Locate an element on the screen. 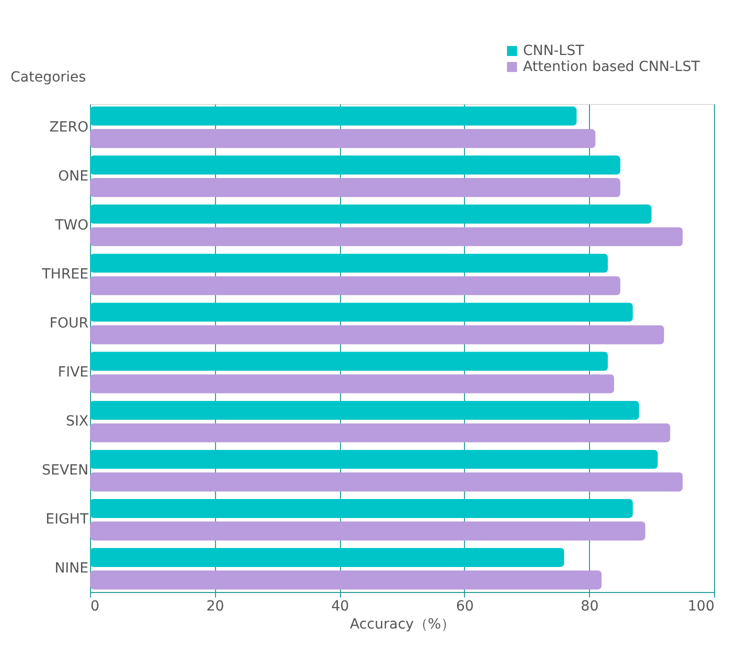 Image resolution: width=745 pixels, height=651 pixels. y-tick-label: TWO is located at coordinates (71, 225).